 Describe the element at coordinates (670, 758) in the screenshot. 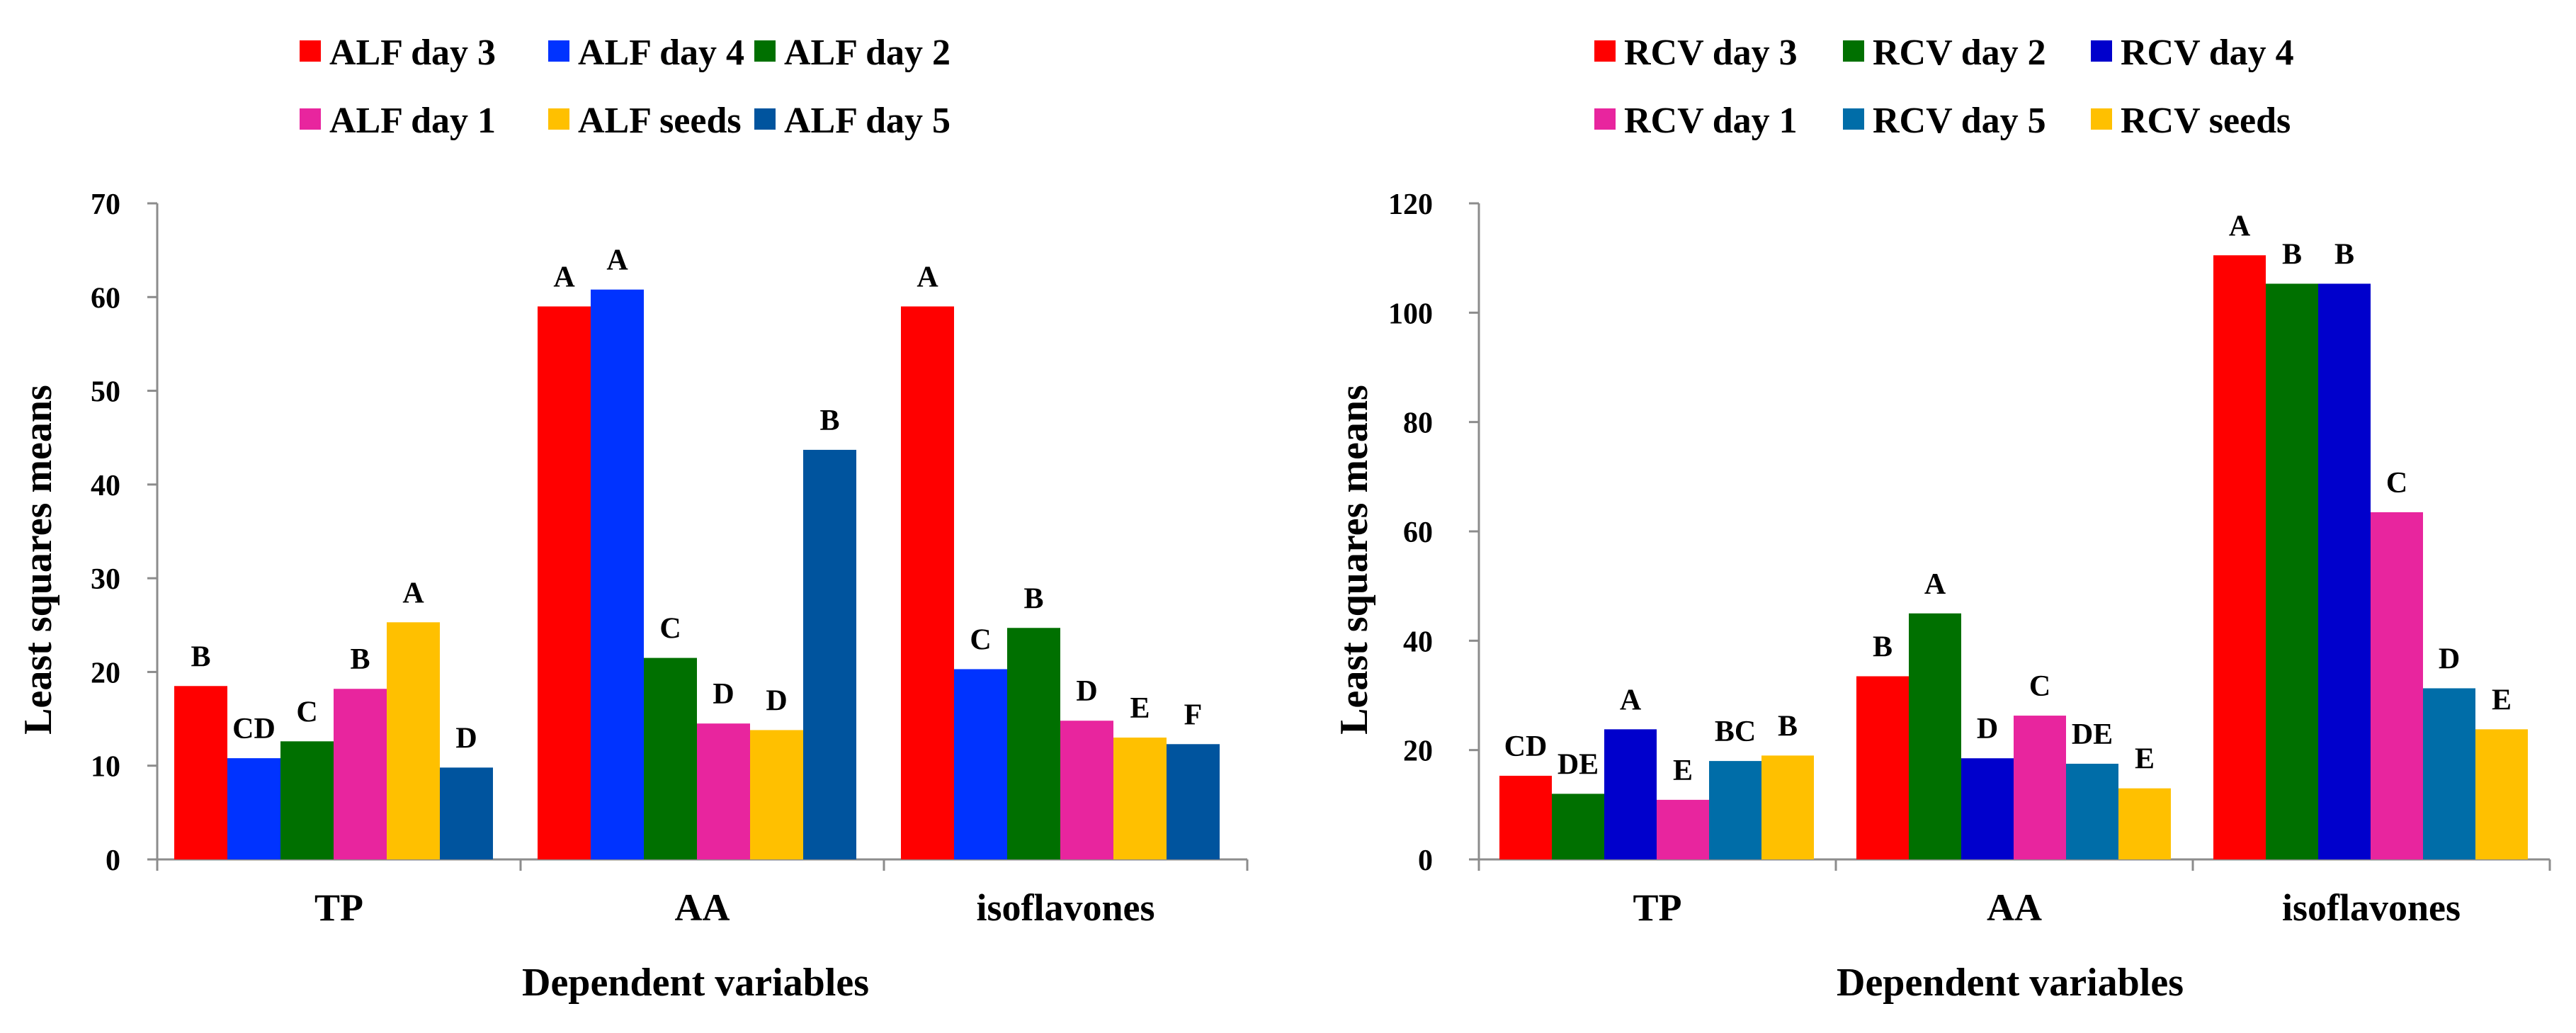

I see `bar-alf-day-2-aa` at that location.